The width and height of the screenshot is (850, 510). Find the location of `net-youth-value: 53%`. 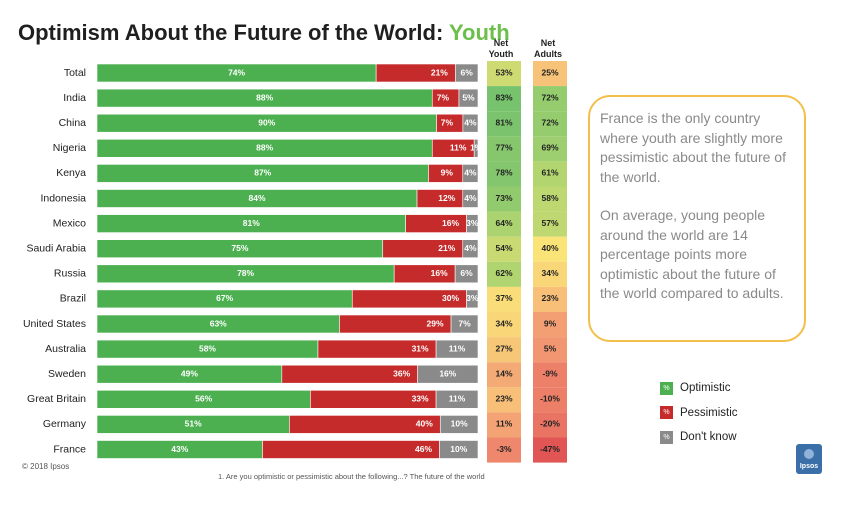

net-youth-value: 53% is located at coordinates (503, 72).